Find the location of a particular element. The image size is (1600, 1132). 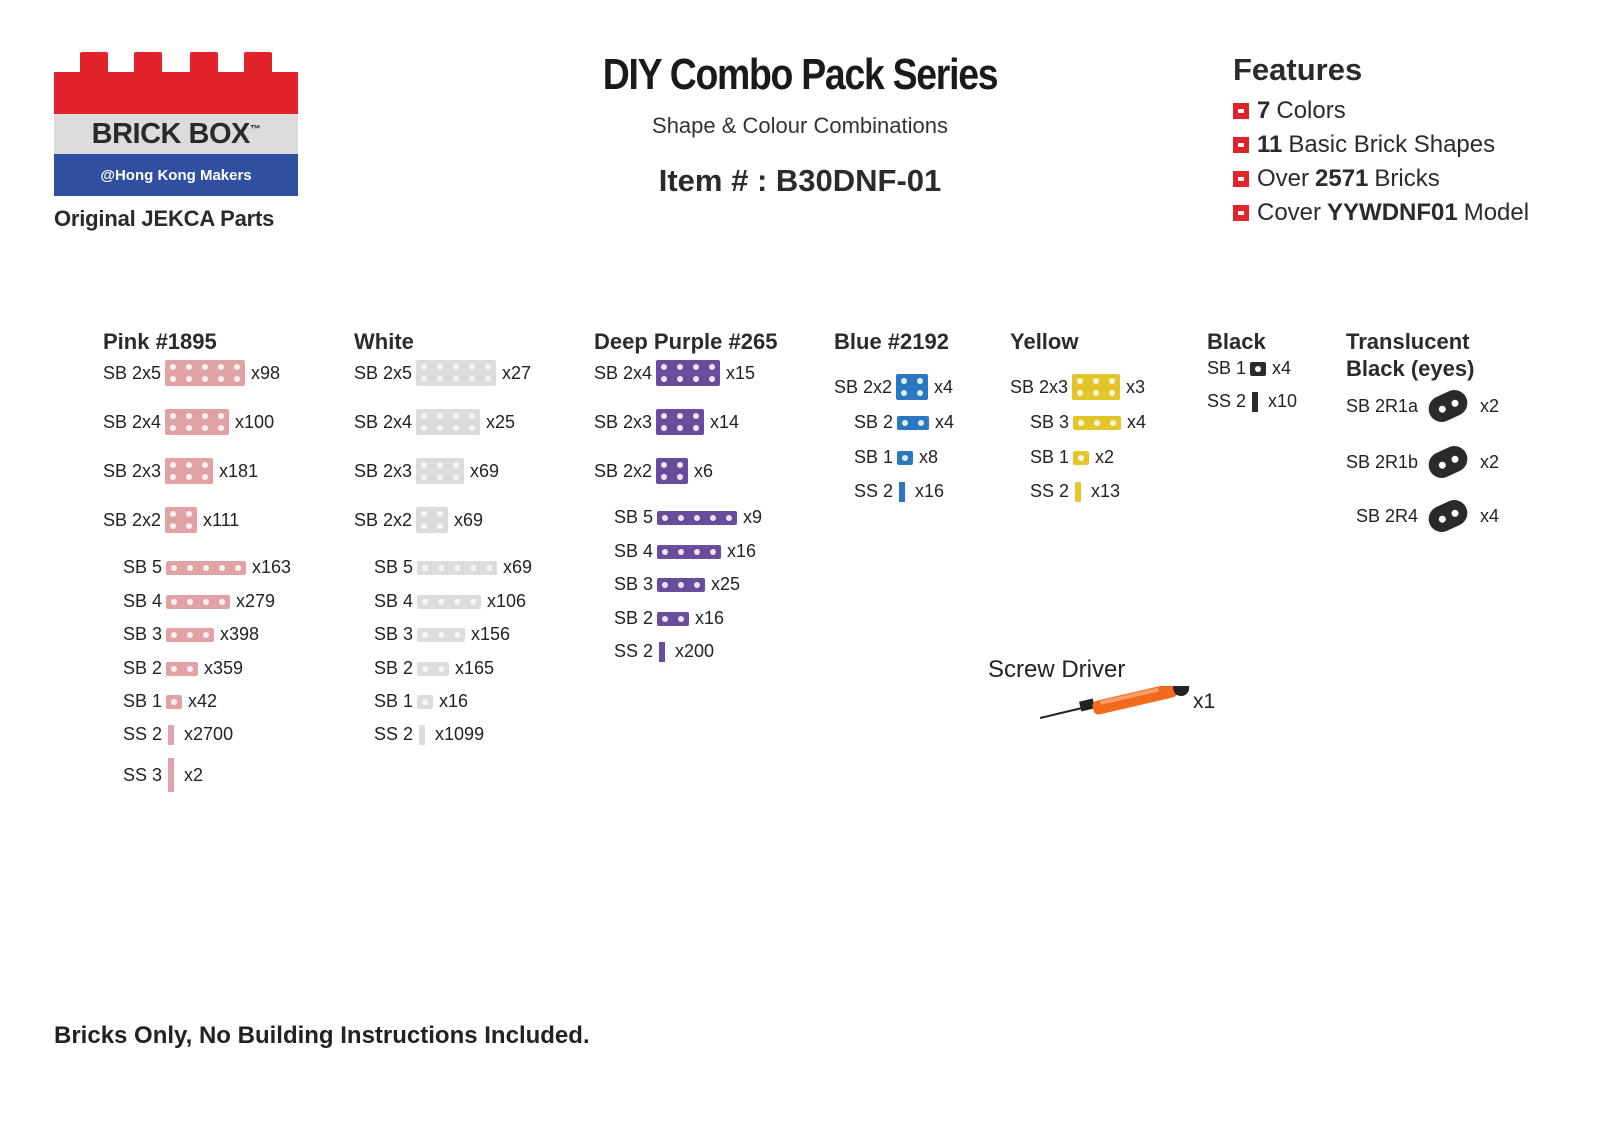

part-row: SB 2R1a x2 is located at coordinates (1422, 406).